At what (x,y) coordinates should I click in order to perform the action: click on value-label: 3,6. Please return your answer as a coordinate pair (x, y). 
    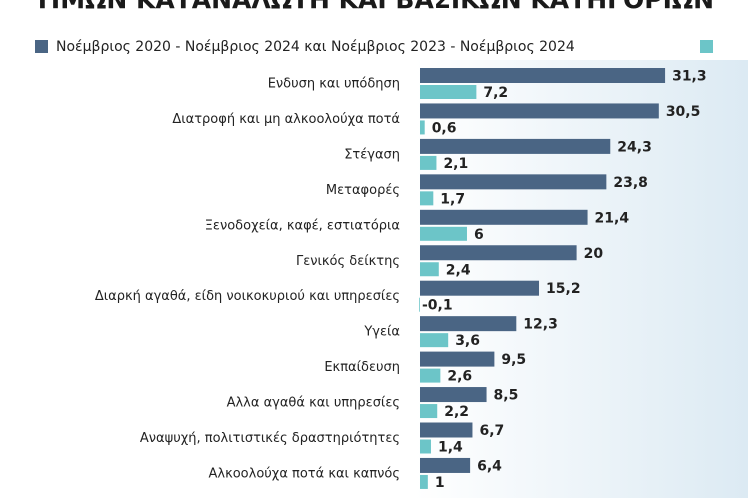
    Looking at the image, I should click on (467, 341).